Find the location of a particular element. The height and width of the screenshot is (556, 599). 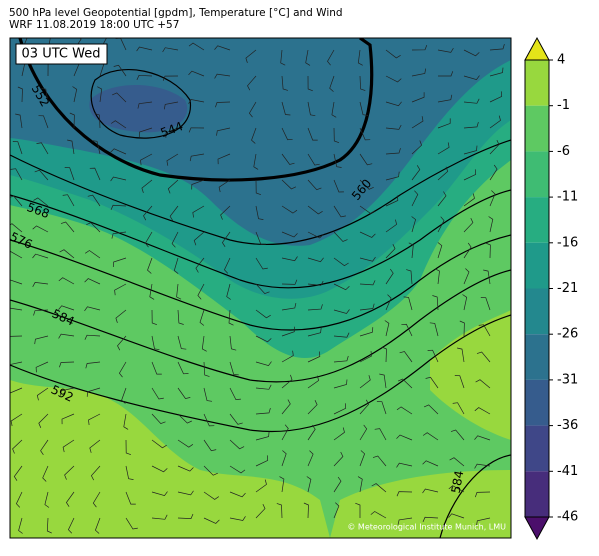

subtitle: WRF 11.08.2019 18:00 UTC +57 is located at coordinates (94, 25).